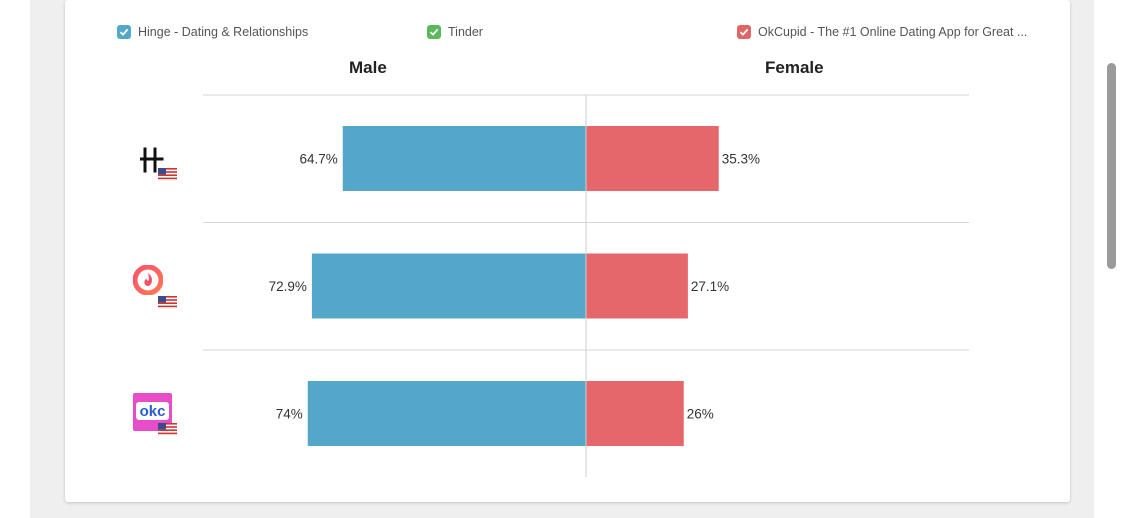  What do you see at coordinates (152, 160) in the screenshot?
I see `hinge-logo-icon` at bounding box center [152, 160].